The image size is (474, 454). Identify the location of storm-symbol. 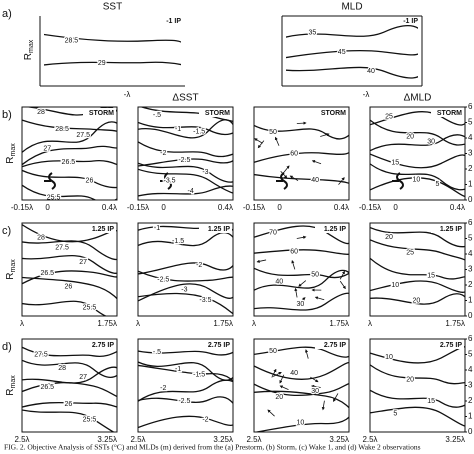
(282, 181).